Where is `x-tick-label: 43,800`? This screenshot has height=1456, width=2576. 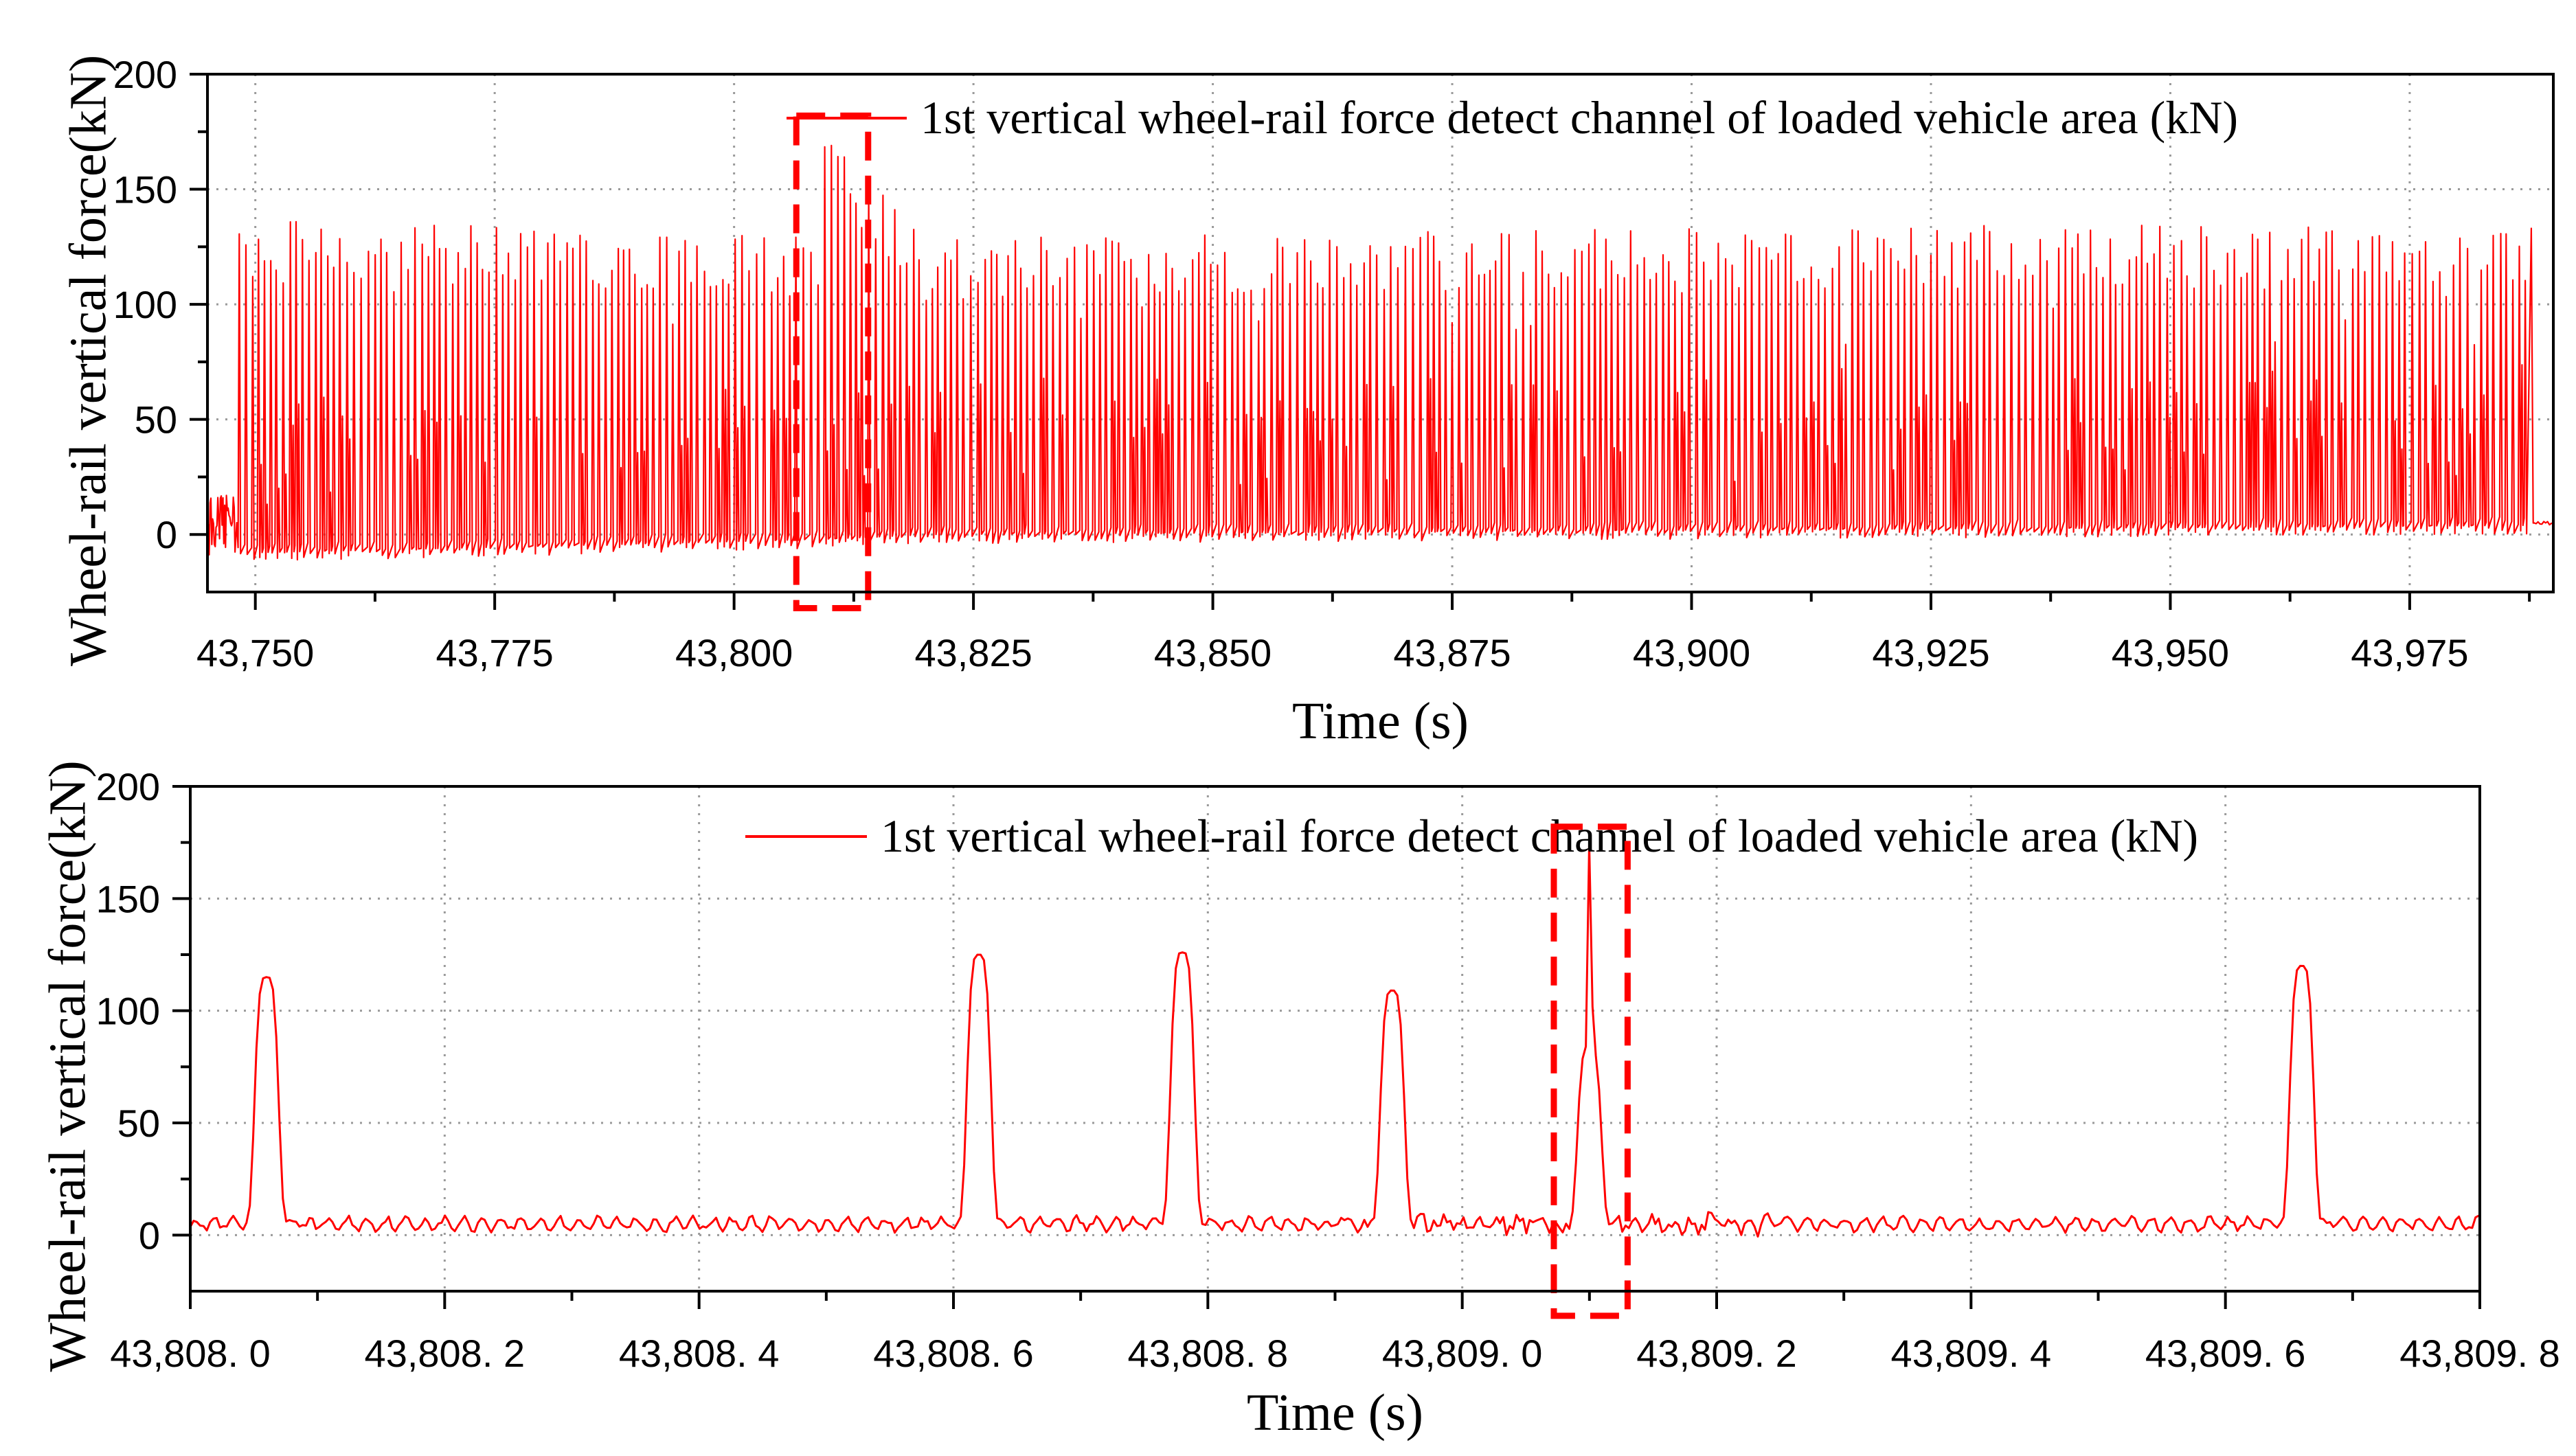
x-tick-label: 43,800 is located at coordinates (734, 652).